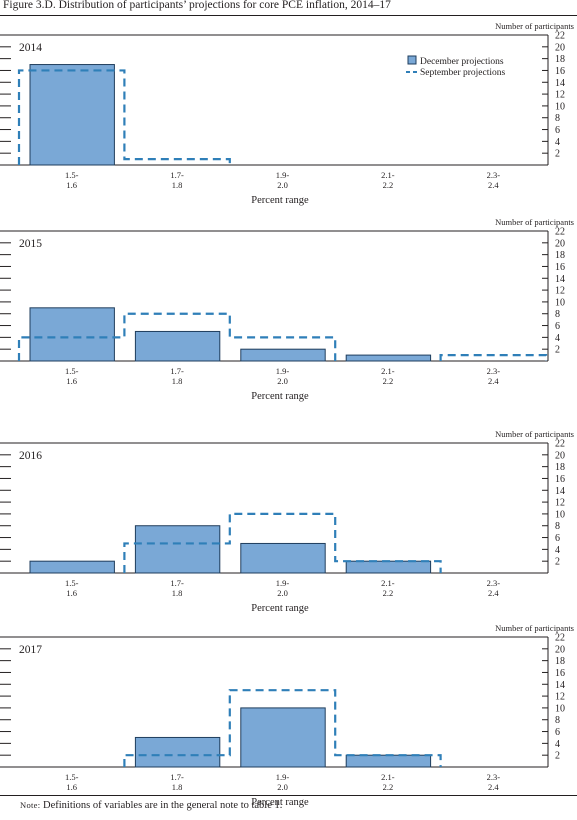 This screenshot has width=577, height=820. I want to click on title-rule, so click(288, 15).